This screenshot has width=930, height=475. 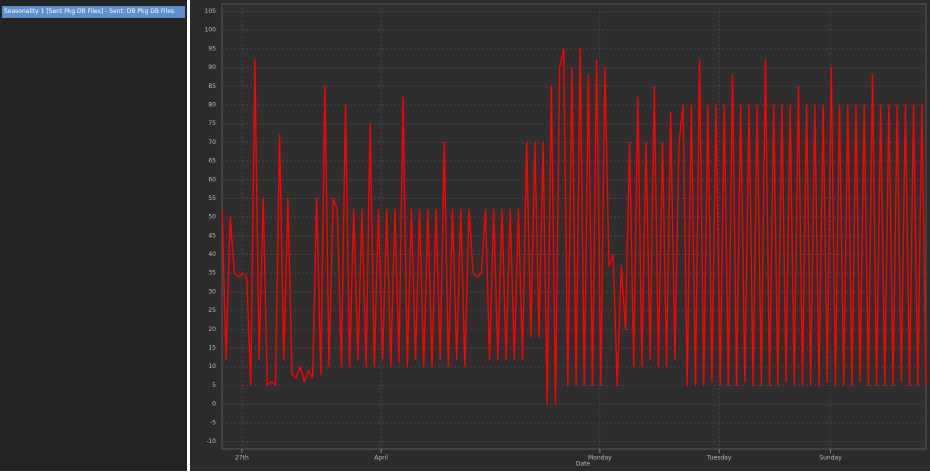 What do you see at coordinates (212, 123) in the screenshot?
I see `y-tick-label: 75` at bounding box center [212, 123].